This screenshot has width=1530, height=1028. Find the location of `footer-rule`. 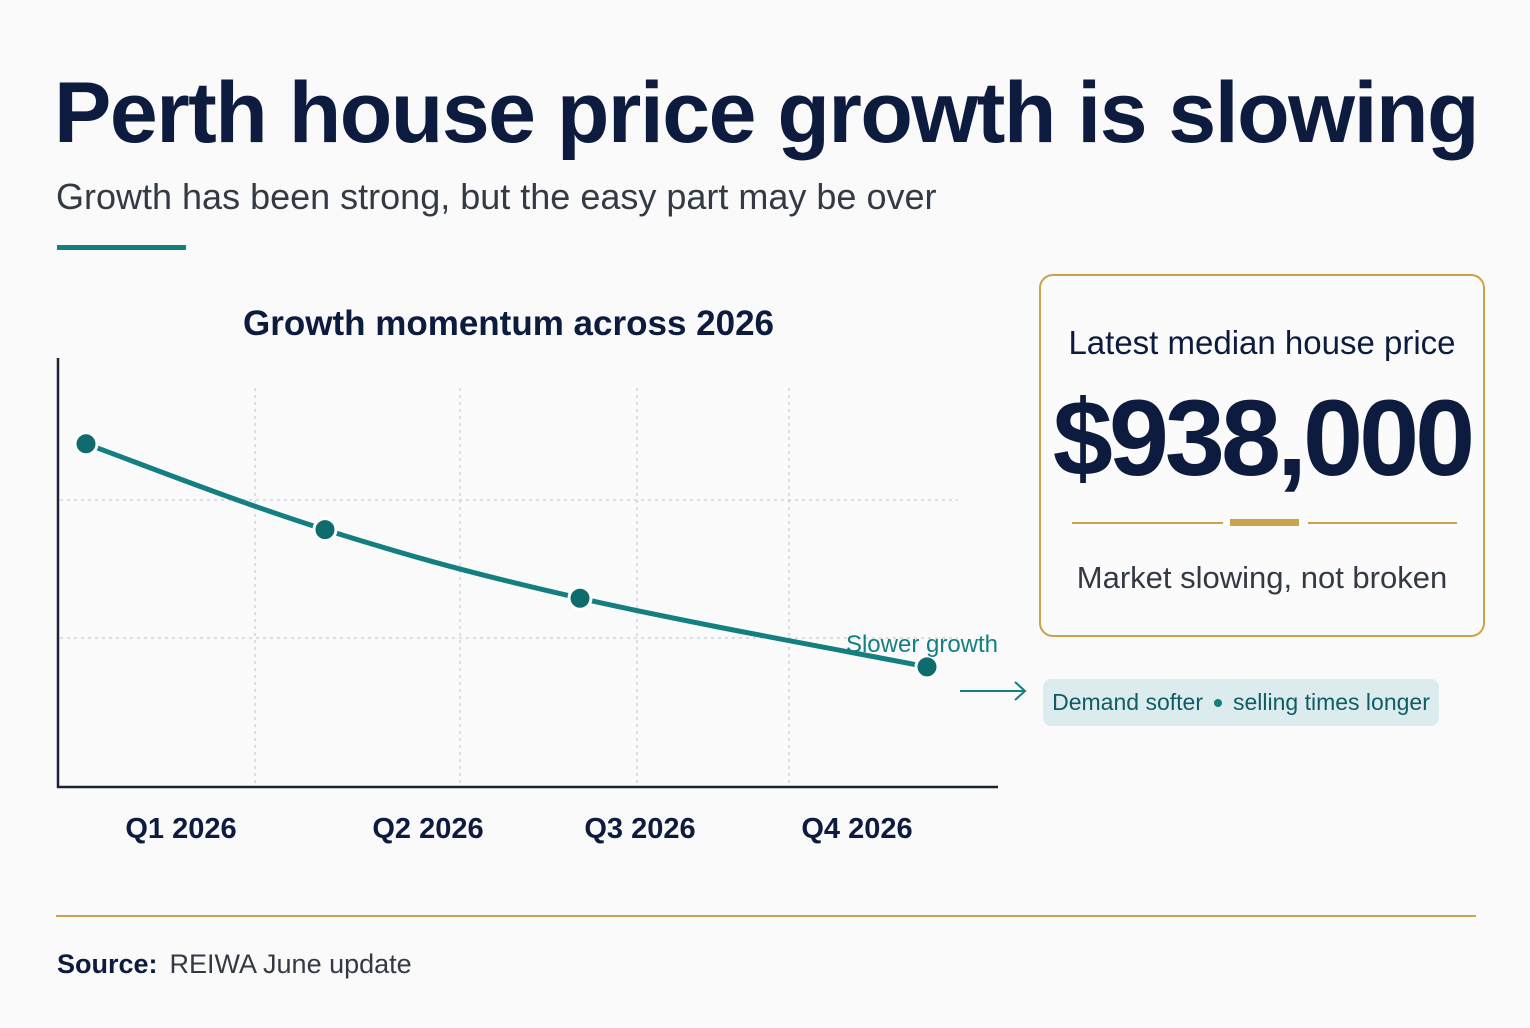

footer-rule is located at coordinates (766, 916).